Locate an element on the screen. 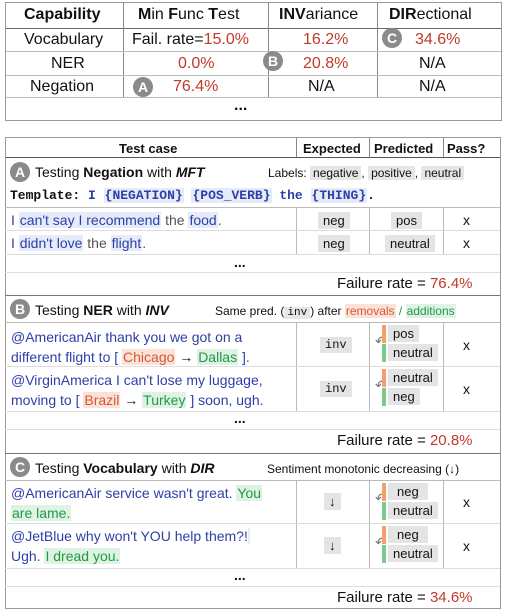 The height and width of the screenshot is (611, 505). row-negation-mft: 76.4% is located at coordinates (196, 86).